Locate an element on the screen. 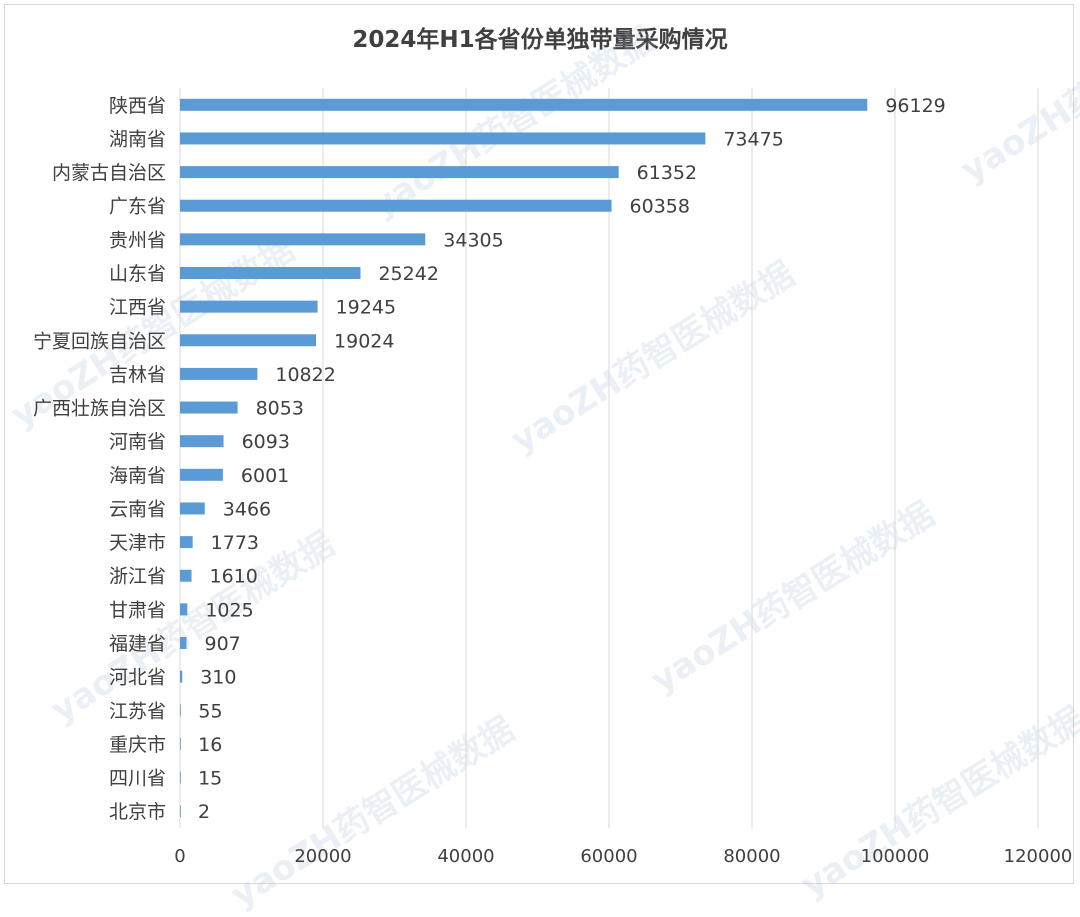 The height and width of the screenshot is (917, 1080). data-label: 1773 is located at coordinates (235, 543).